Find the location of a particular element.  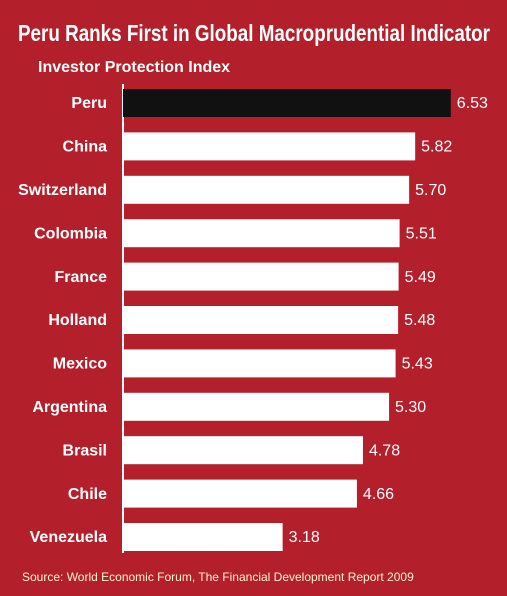

category-label: Switzerland is located at coordinates (62, 190).